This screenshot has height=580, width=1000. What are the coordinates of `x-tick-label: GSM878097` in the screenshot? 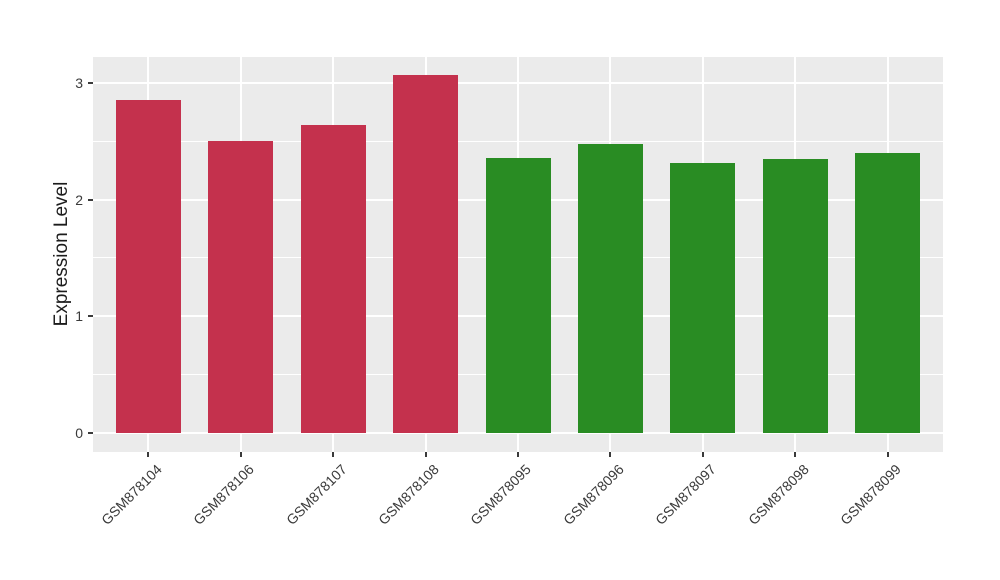 It's located at (686, 494).